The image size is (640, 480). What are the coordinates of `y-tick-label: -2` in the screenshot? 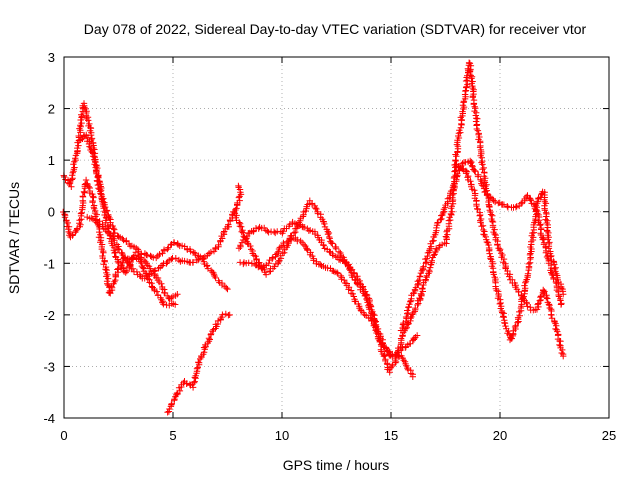 It's located at (49, 315).